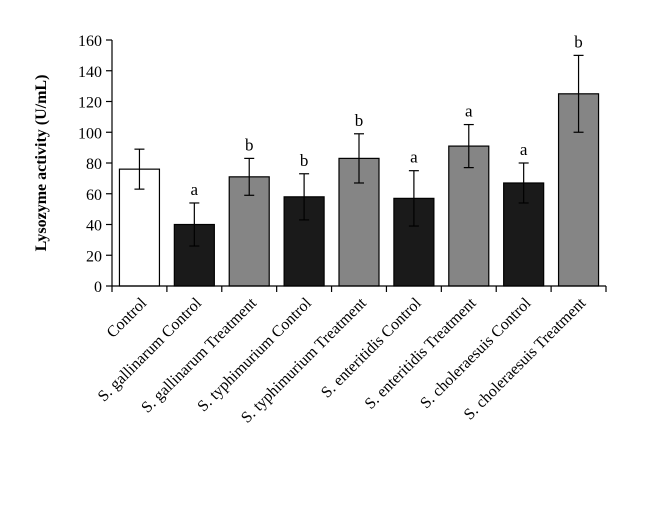 Image resolution: width=660 pixels, height=516 pixels. What do you see at coordinates (476, 353) in the screenshot?
I see `x-tick-label: S. choleraesuis Control` at bounding box center [476, 353].